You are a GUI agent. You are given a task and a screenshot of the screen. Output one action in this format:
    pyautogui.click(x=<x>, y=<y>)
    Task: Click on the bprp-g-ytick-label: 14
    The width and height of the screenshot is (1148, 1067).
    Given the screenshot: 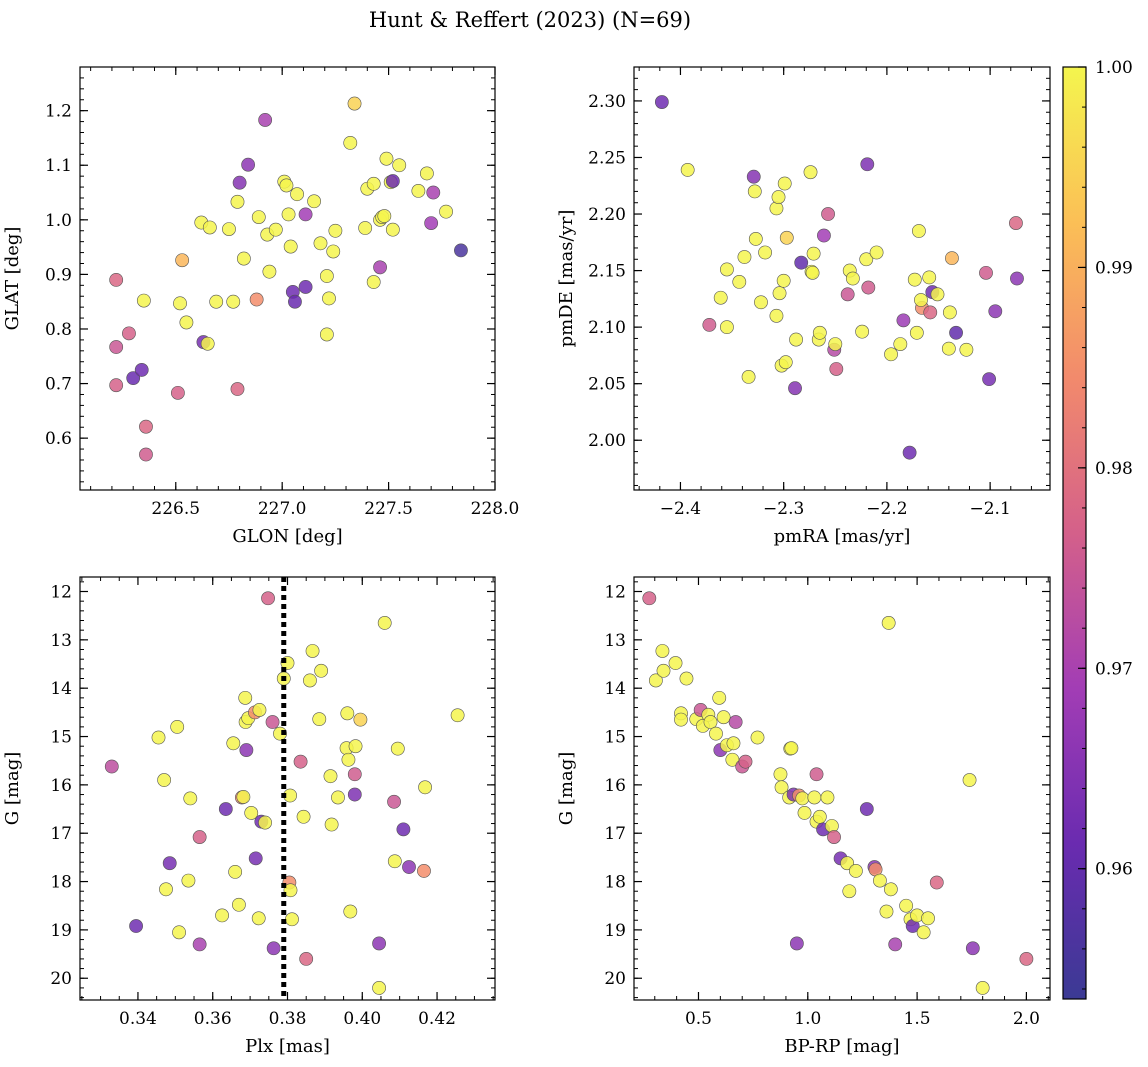 What is the action you would take?
    pyautogui.click(x=615, y=689)
    